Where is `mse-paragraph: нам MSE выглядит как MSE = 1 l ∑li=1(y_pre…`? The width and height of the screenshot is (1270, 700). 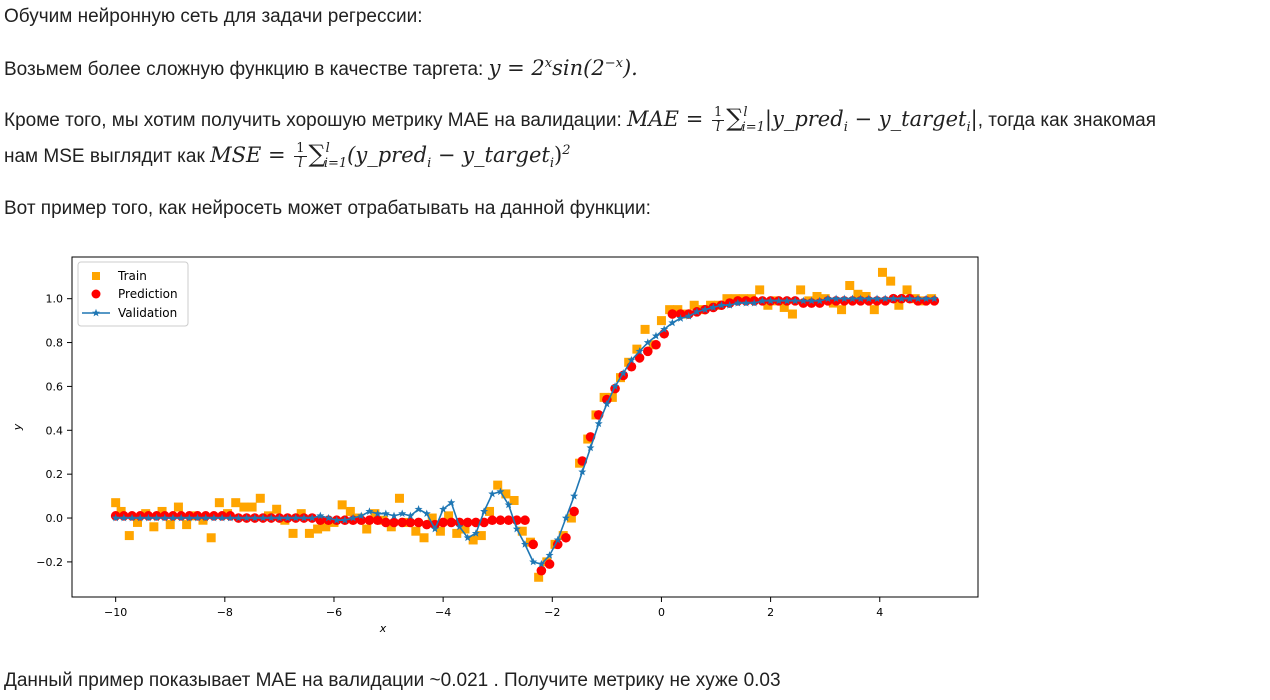 mse-paragraph: нам MSE выглядит как MSE = 1 l ∑li=1(y_pre… is located at coordinates (287, 156).